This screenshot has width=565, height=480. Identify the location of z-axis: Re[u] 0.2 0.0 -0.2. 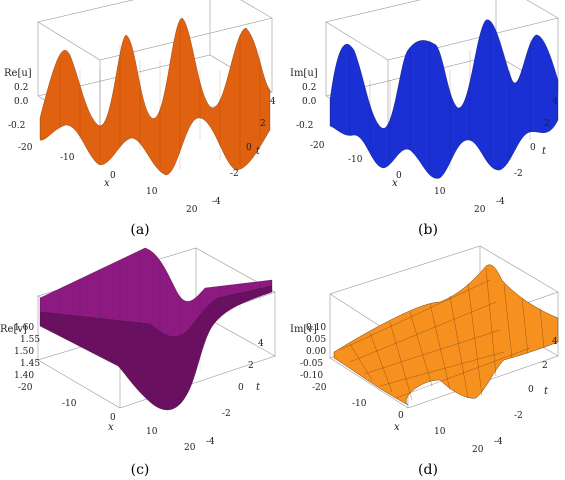
(18, 99).